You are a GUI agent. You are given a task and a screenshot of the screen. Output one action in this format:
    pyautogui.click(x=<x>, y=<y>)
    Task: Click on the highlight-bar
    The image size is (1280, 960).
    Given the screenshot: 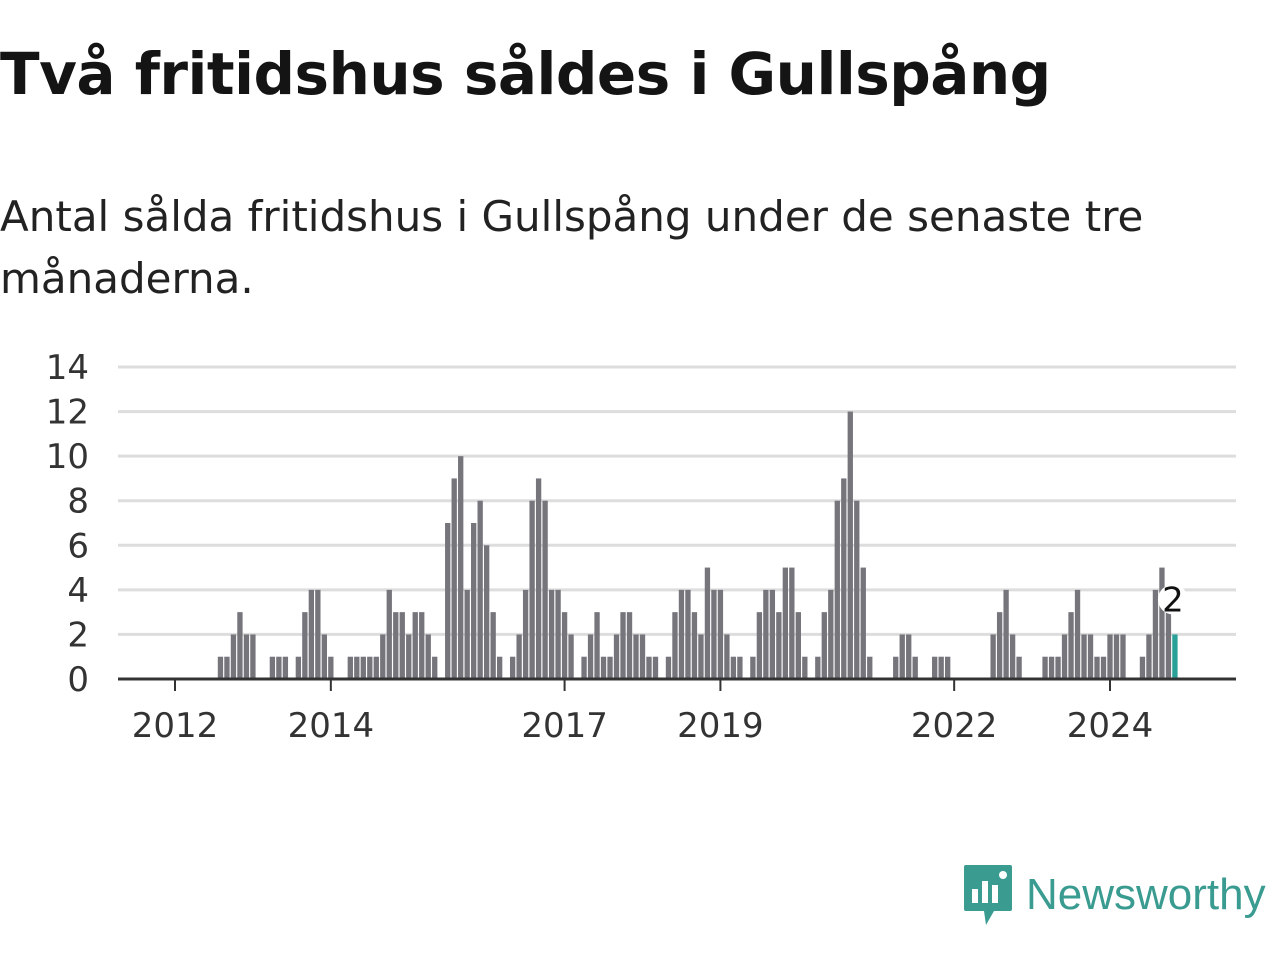 What is the action you would take?
    pyautogui.click(x=1175, y=656)
    